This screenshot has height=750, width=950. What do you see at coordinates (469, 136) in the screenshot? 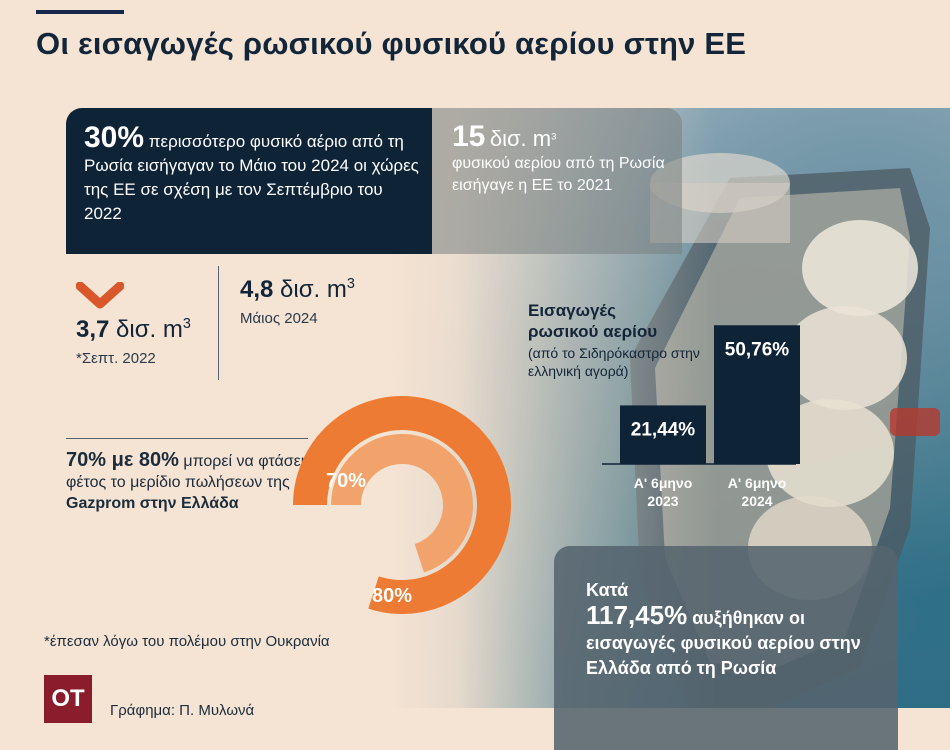
I see `stat-value: 15` at bounding box center [469, 136].